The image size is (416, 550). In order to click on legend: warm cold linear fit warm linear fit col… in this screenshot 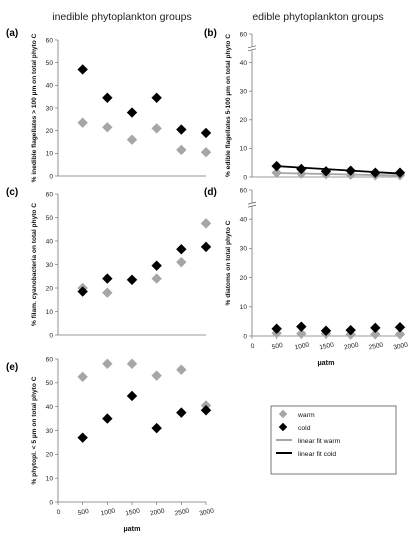, I will do `click(333, 440)`.